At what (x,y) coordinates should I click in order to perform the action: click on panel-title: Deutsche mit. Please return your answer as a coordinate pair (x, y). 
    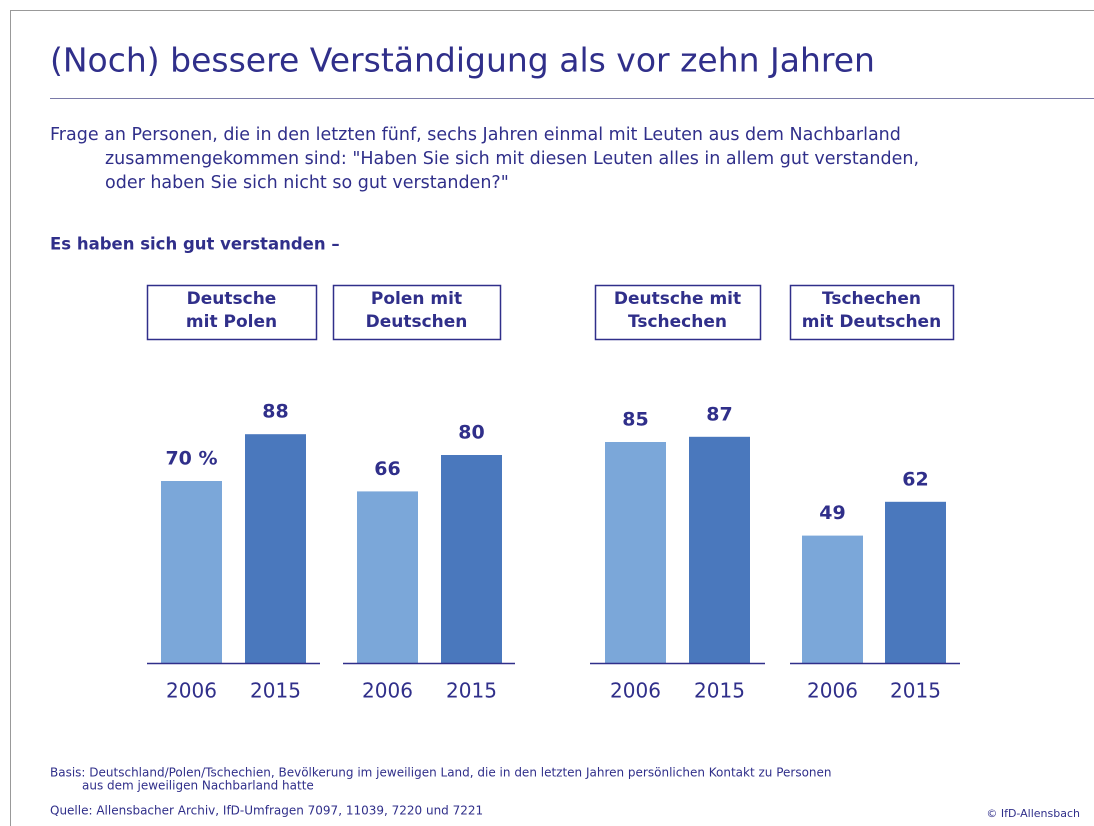
    Looking at the image, I should click on (677, 299).